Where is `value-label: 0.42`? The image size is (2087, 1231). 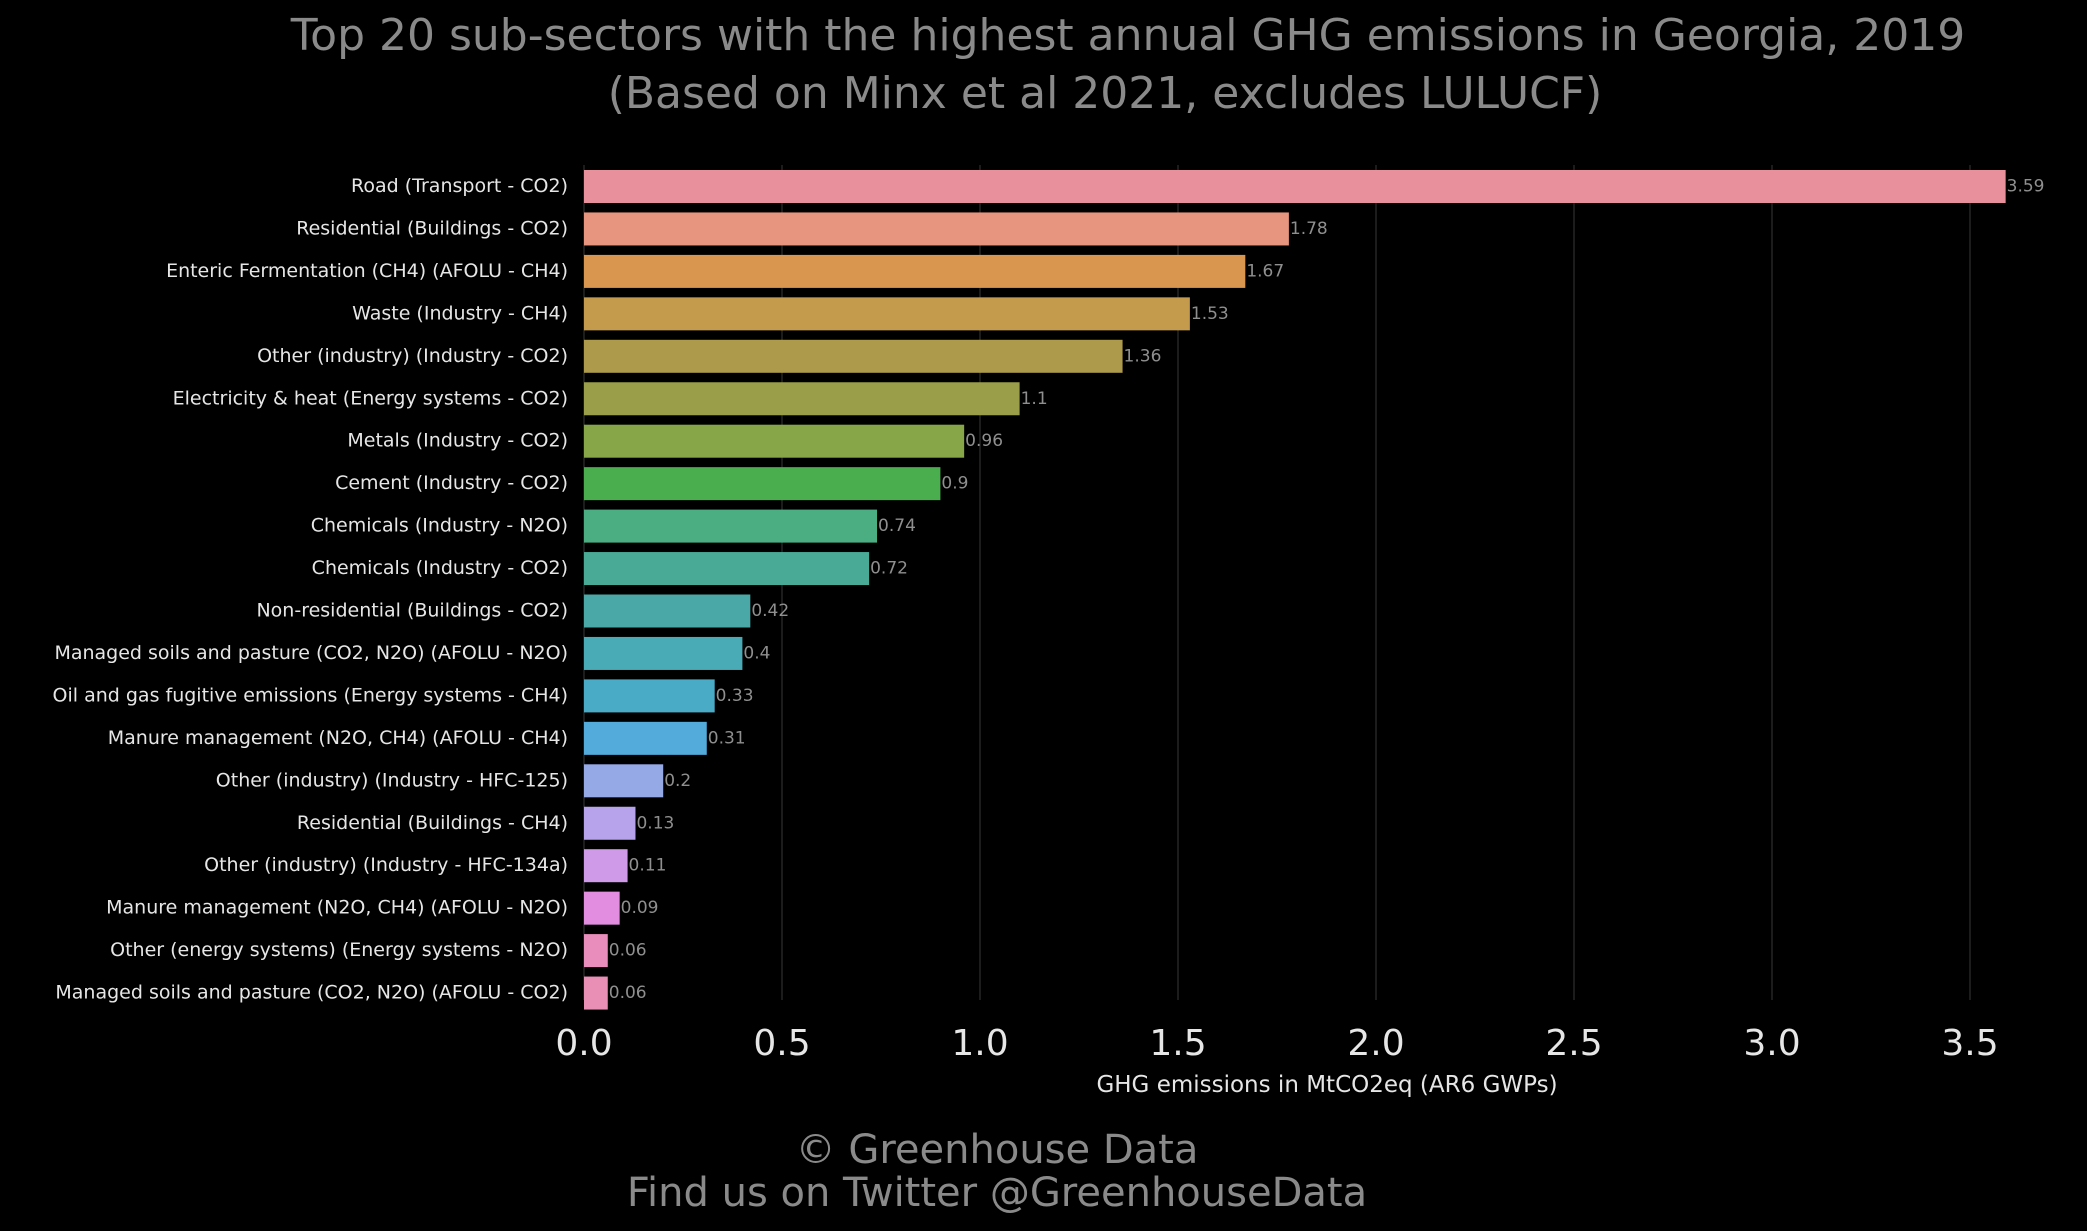
value-label: 0.42 is located at coordinates (770, 611).